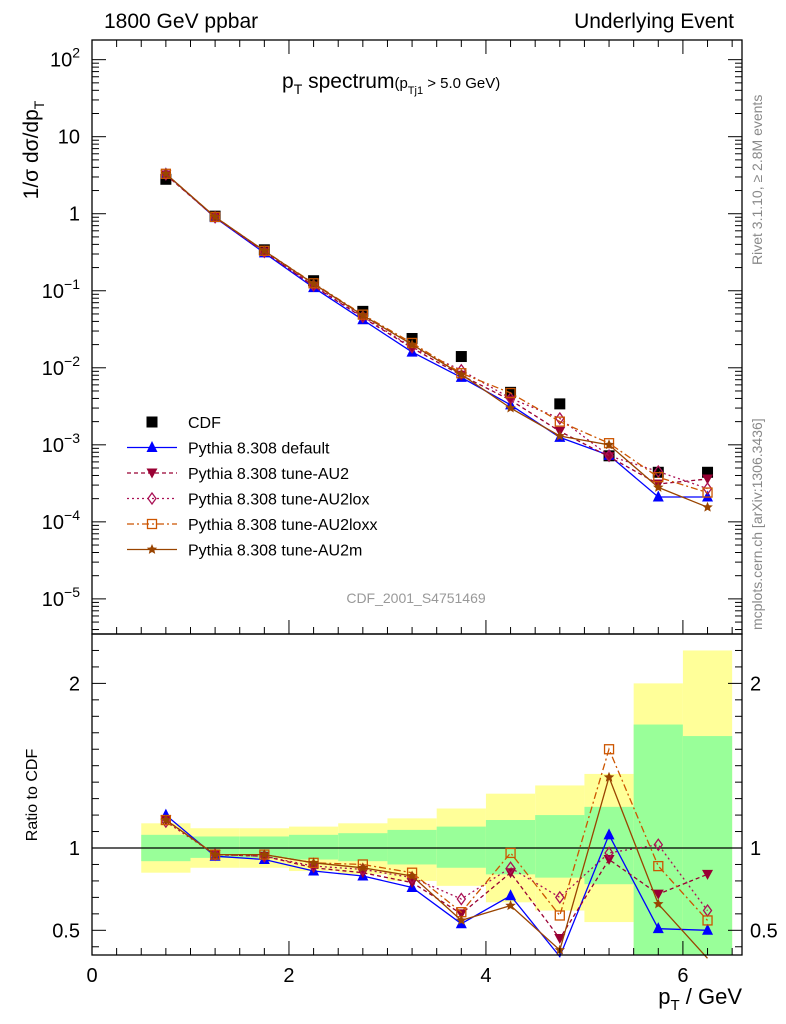  Describe the element at coordinates (275, 551) in the screenshot. I see `legend-label: Pythia 8.308 tune-AU2m` at that location.